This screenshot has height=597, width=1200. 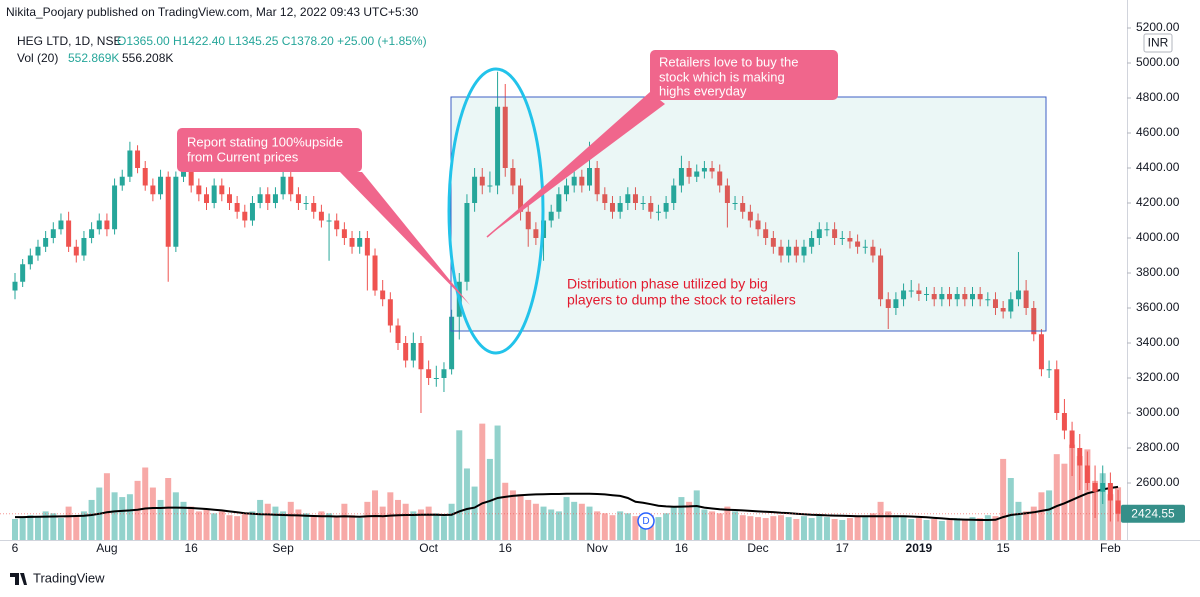 I want to click on dividend-marker, so click(x=646, y=521).